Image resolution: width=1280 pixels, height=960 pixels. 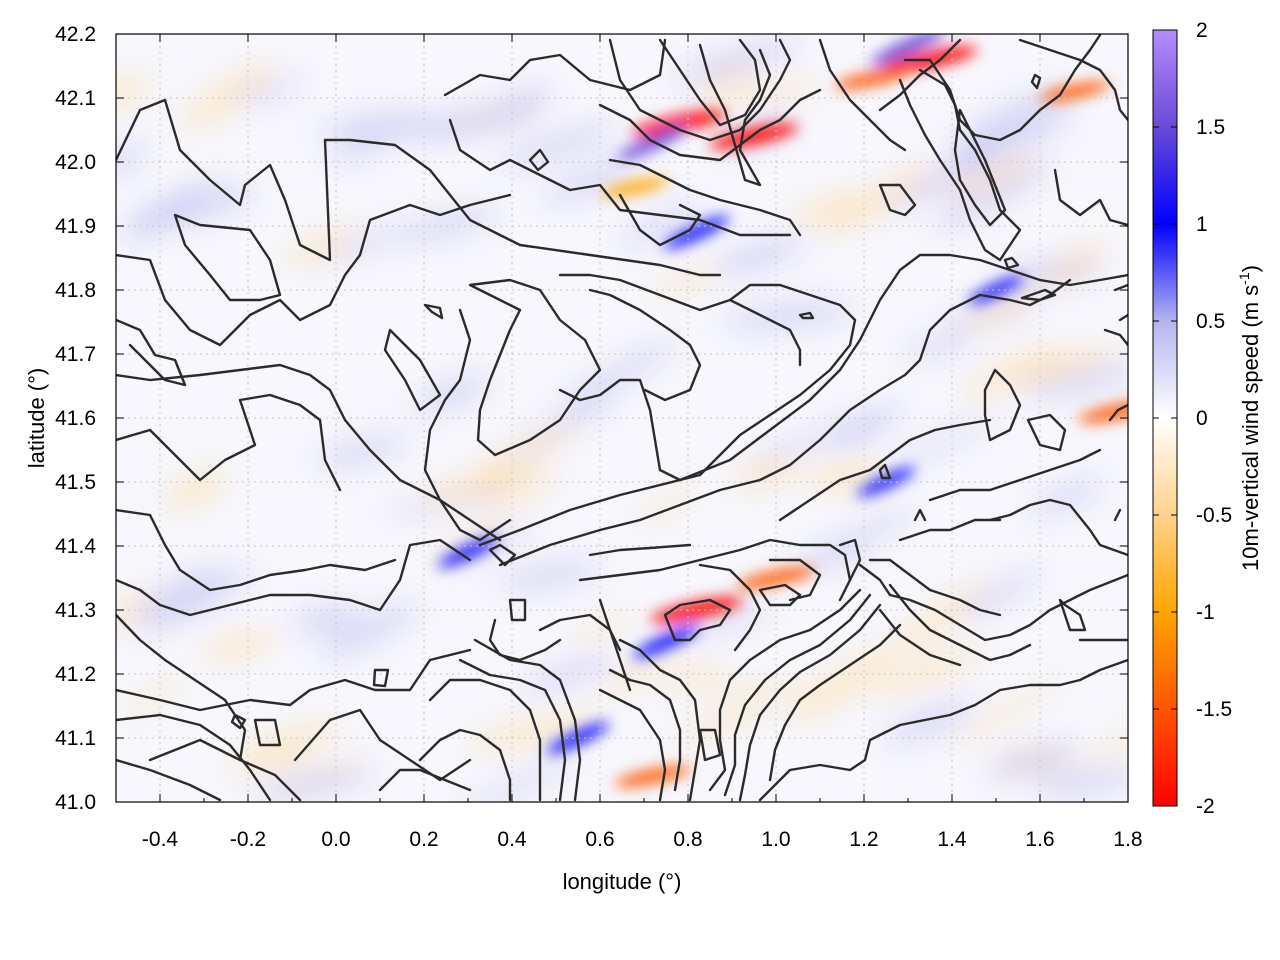 I want to click on x-tick-label: 1.4, so click(x=952, y=839).